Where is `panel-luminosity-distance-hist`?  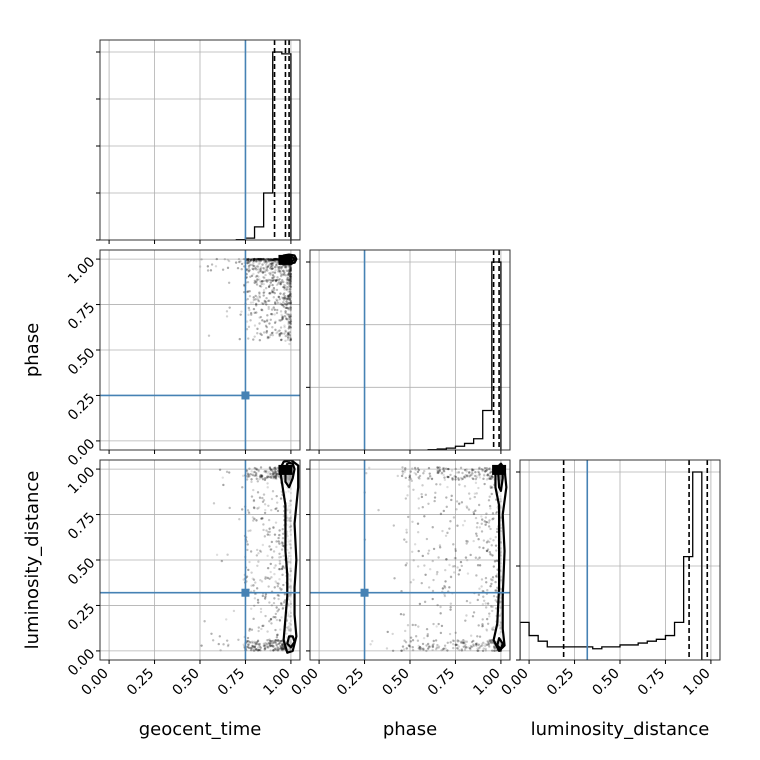 panel-luminosity-distance-hist is located at coordinates (620, 560).